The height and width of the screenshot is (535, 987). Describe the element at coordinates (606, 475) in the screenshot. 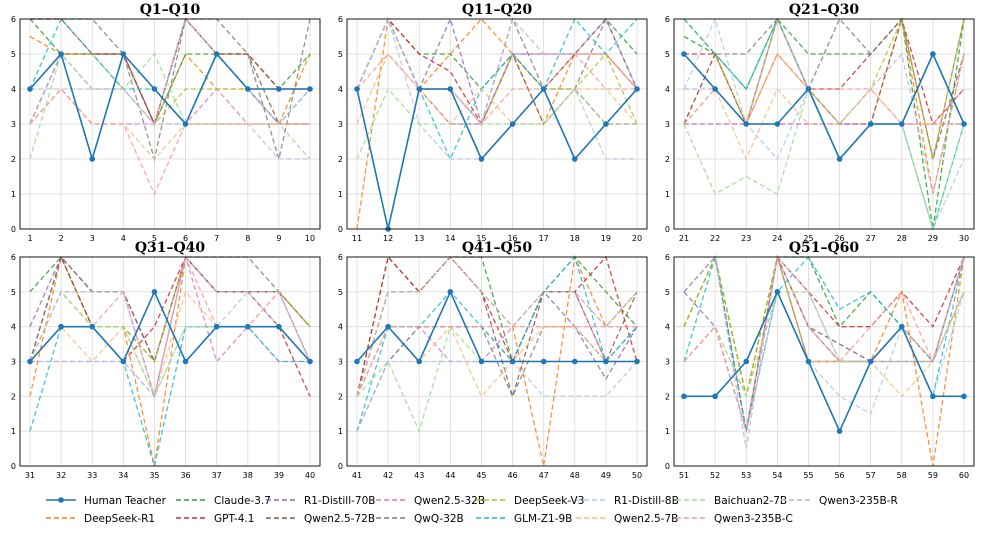

I see `x-tick-label: 49` at that location.